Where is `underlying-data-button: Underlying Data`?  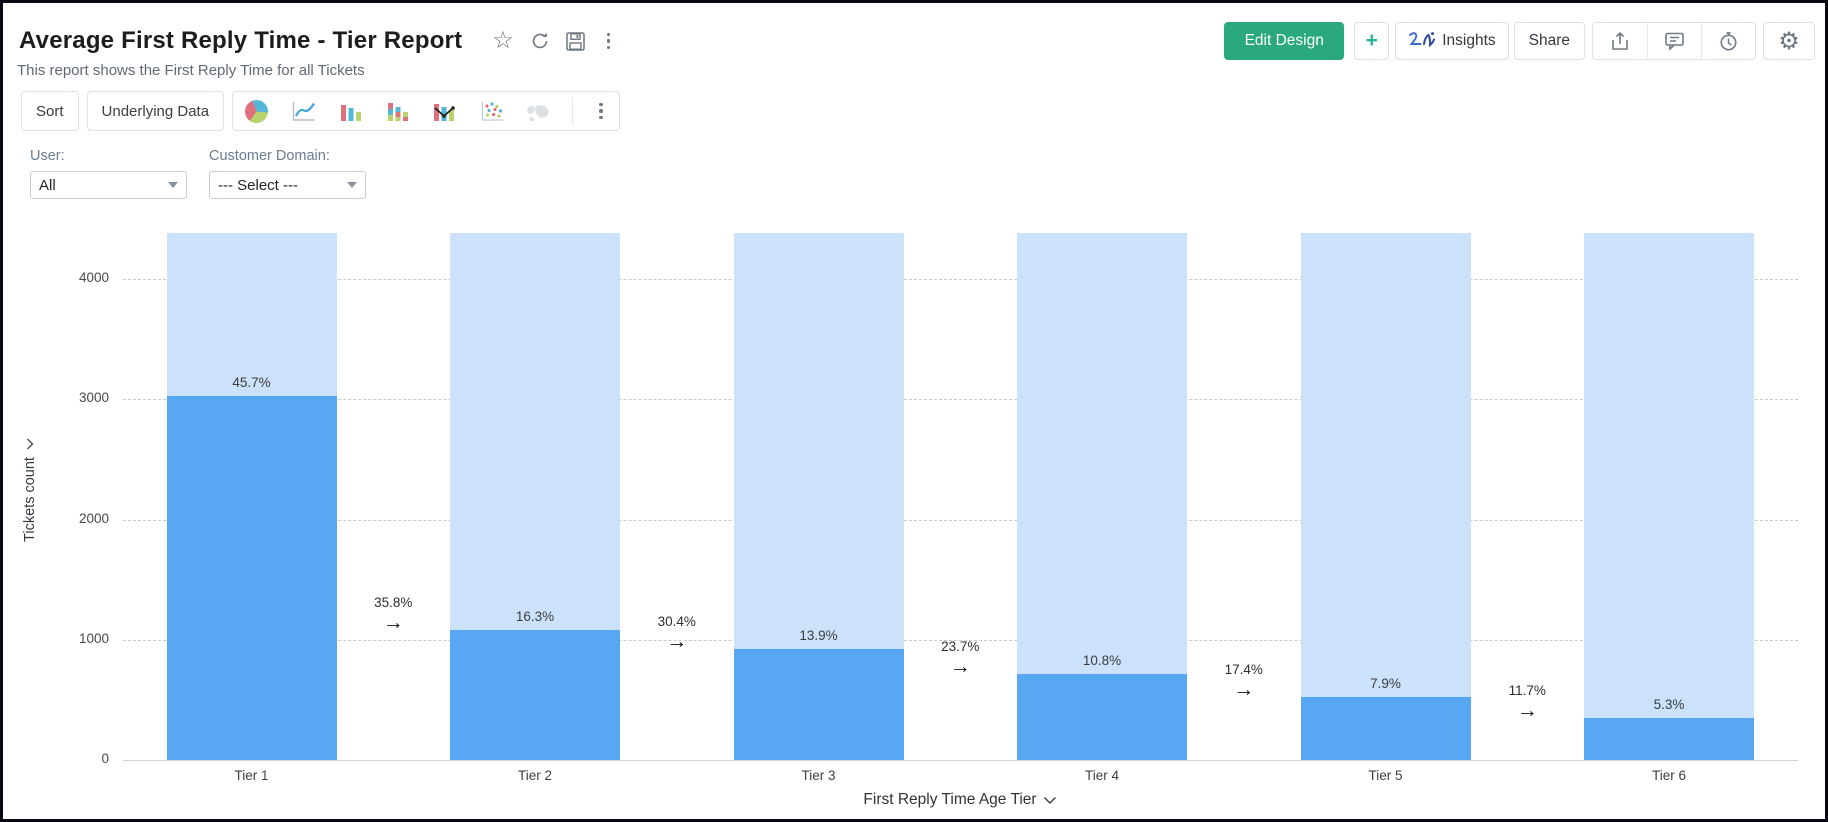 underlying-data-button: Underlying Data is located at coordinates (155, 111).